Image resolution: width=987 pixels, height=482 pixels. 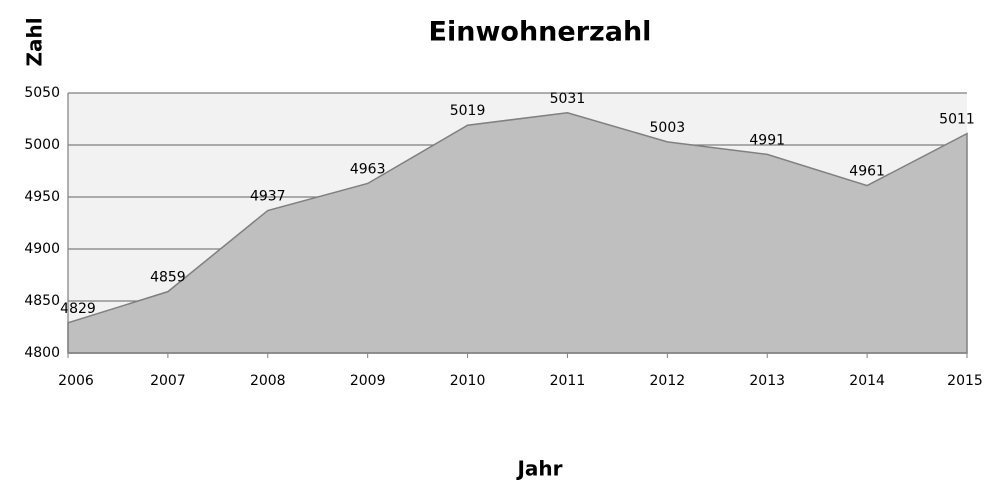 I want to click on x-tick-label: 2014, so click(x=867, y=381).